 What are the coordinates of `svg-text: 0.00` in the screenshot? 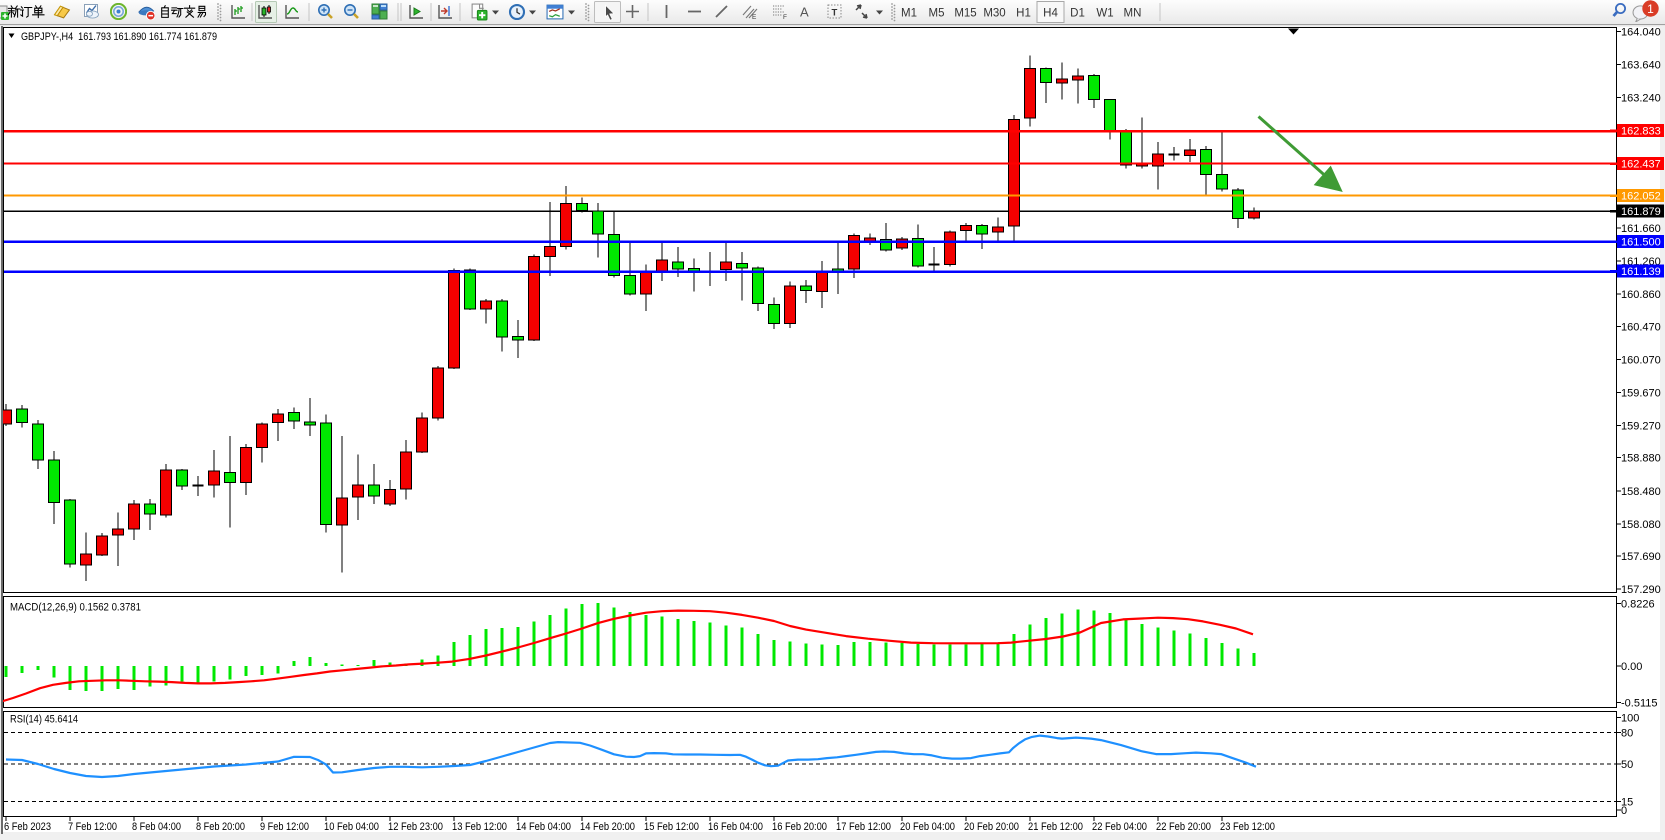 It's located at (1631, 667).